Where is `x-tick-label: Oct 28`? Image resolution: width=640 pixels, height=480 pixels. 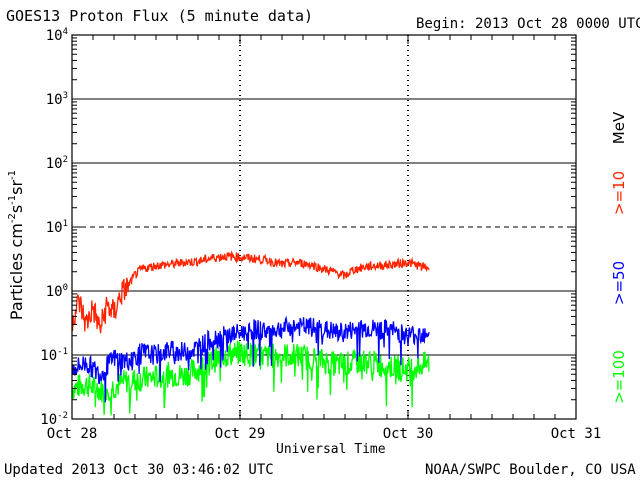
x-tick-label: Oct 28 is located at coordinates (72, 434).